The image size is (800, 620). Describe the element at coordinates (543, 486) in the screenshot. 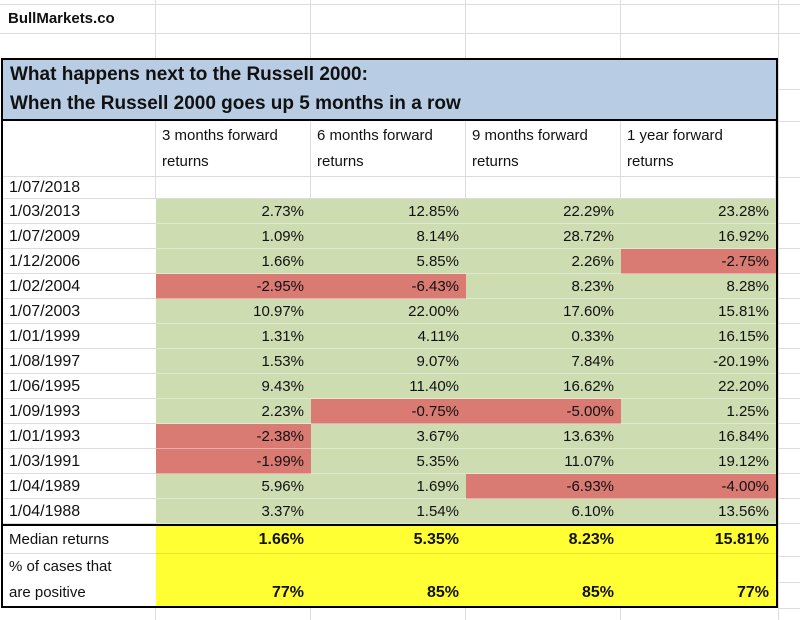

I see `value-cell: -6.93%` at that location.